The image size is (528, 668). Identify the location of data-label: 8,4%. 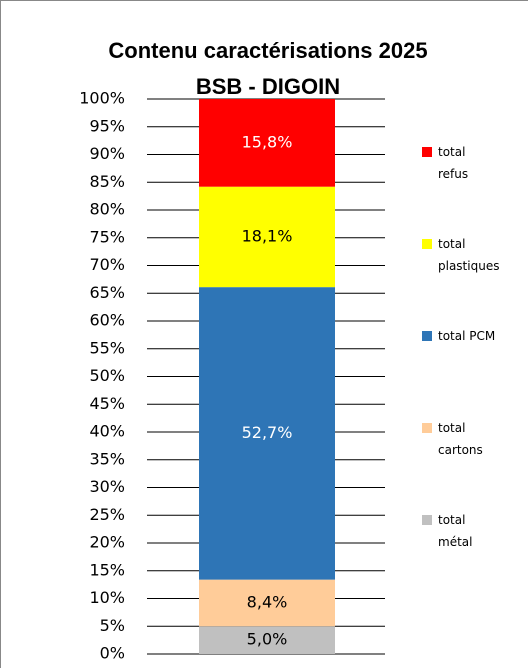
(267, 601).